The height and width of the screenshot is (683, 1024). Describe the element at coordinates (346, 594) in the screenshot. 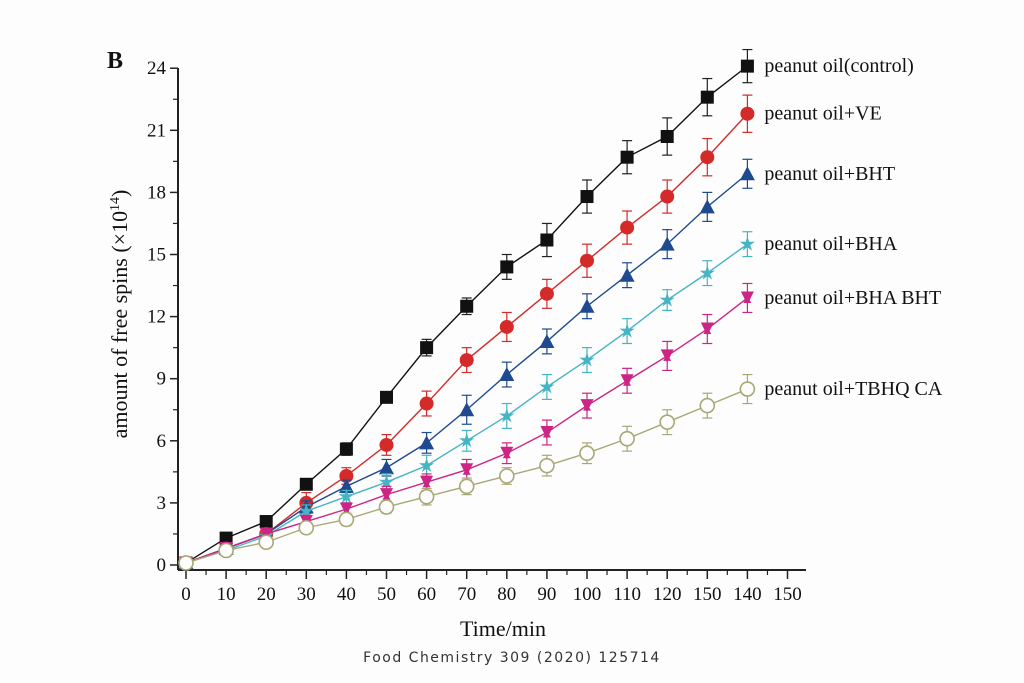

I see `x-tick-label: 40` at that location.